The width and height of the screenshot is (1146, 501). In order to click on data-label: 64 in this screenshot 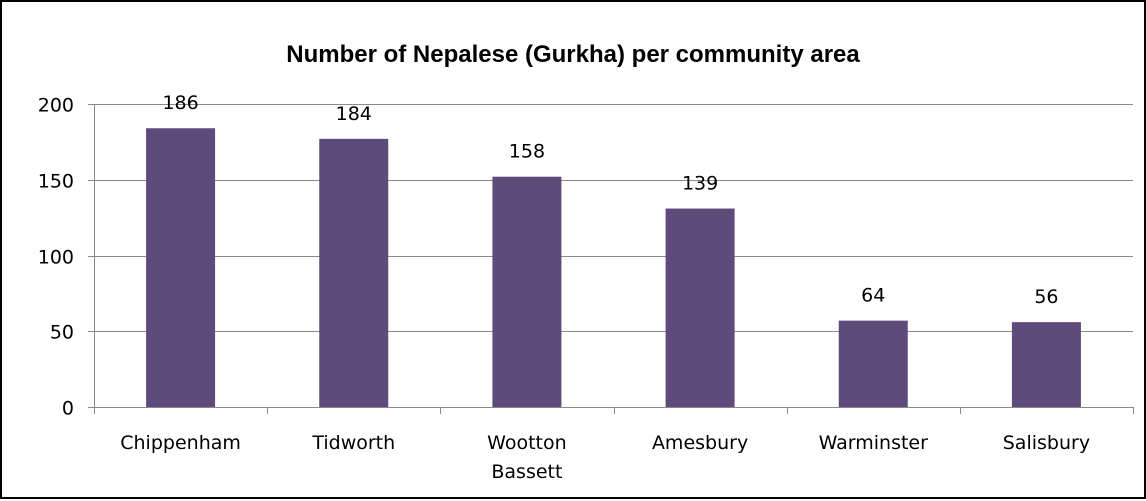, I will do `click(873, 296)`.